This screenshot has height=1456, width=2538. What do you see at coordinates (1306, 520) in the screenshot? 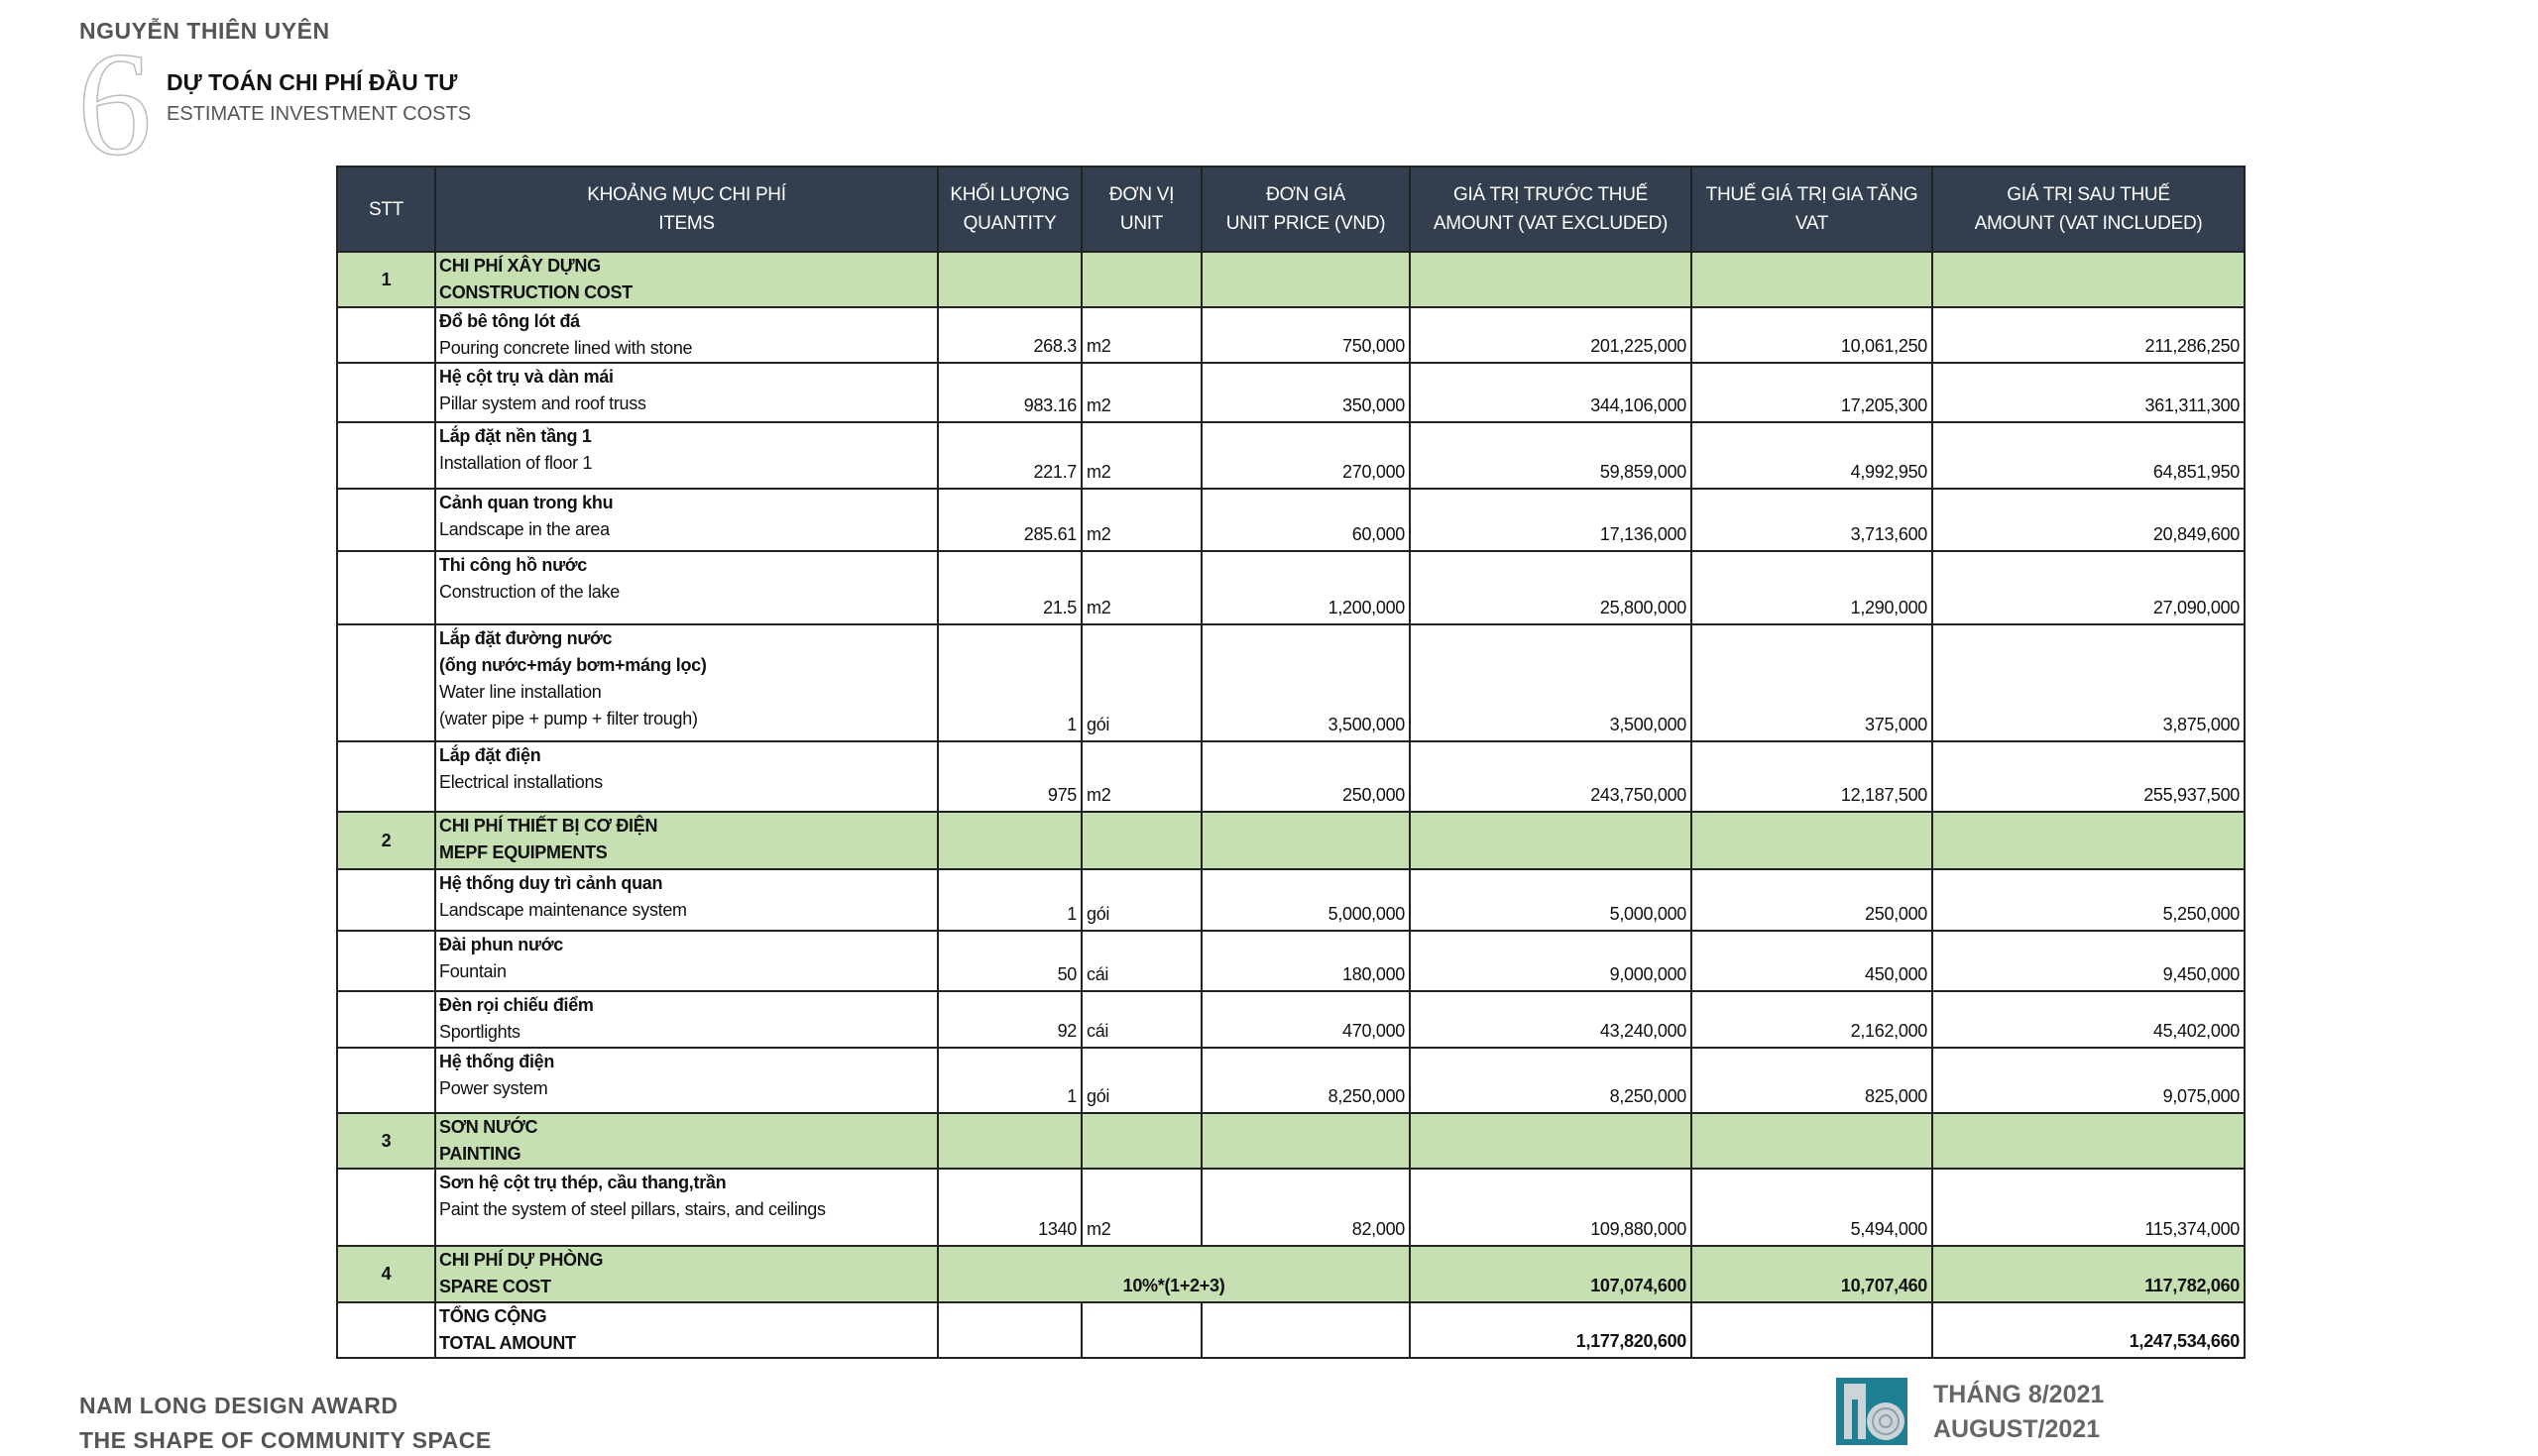
I see `unit-price-cell: 60,000` at bounding box center [1306, 520].